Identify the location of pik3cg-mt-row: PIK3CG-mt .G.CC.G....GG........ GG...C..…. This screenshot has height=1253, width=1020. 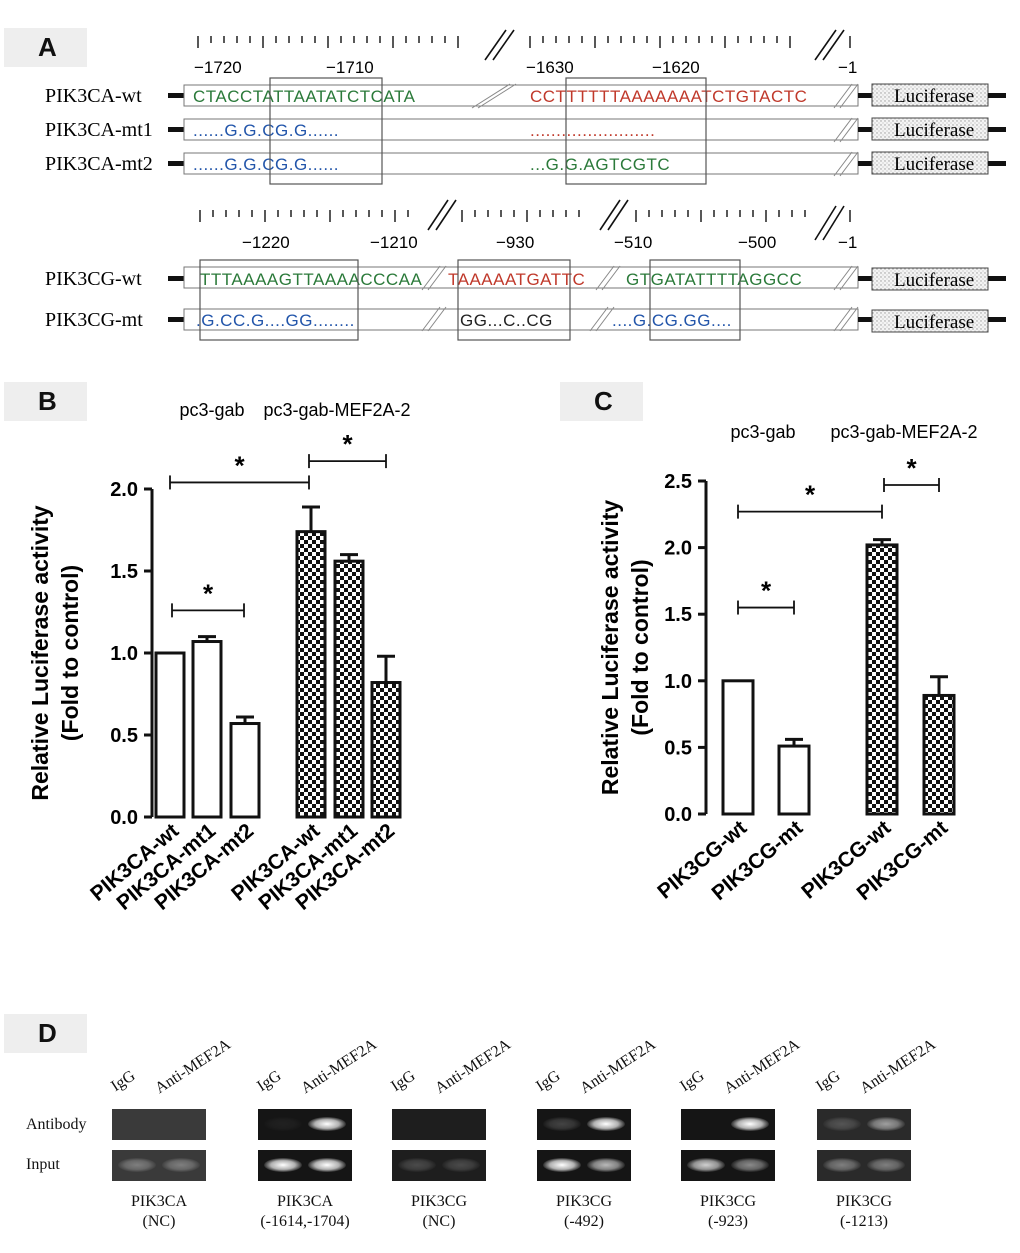
(525, 319).